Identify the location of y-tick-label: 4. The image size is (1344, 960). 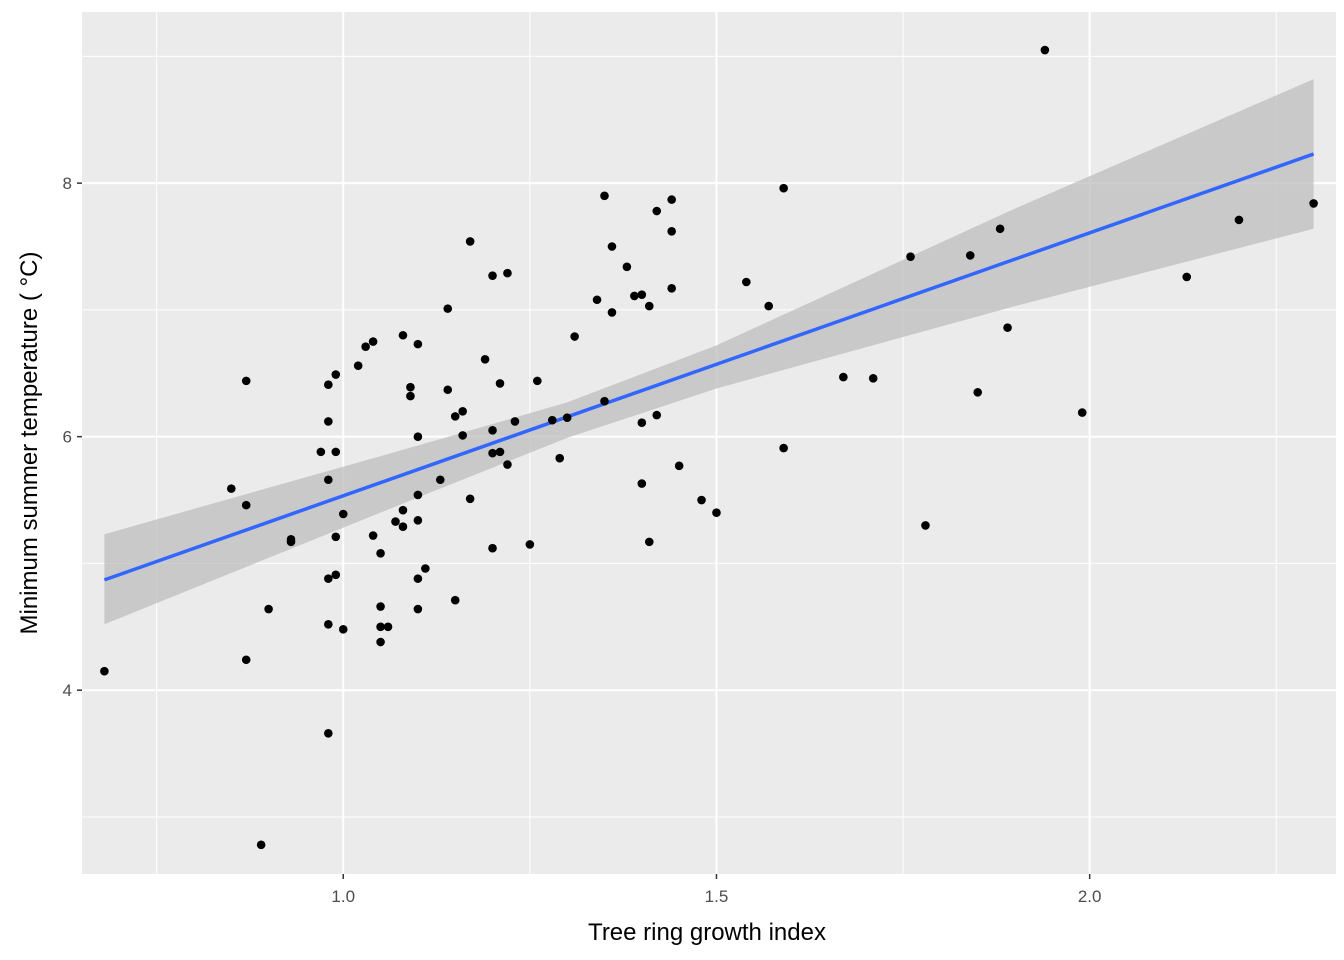
(67, 690).